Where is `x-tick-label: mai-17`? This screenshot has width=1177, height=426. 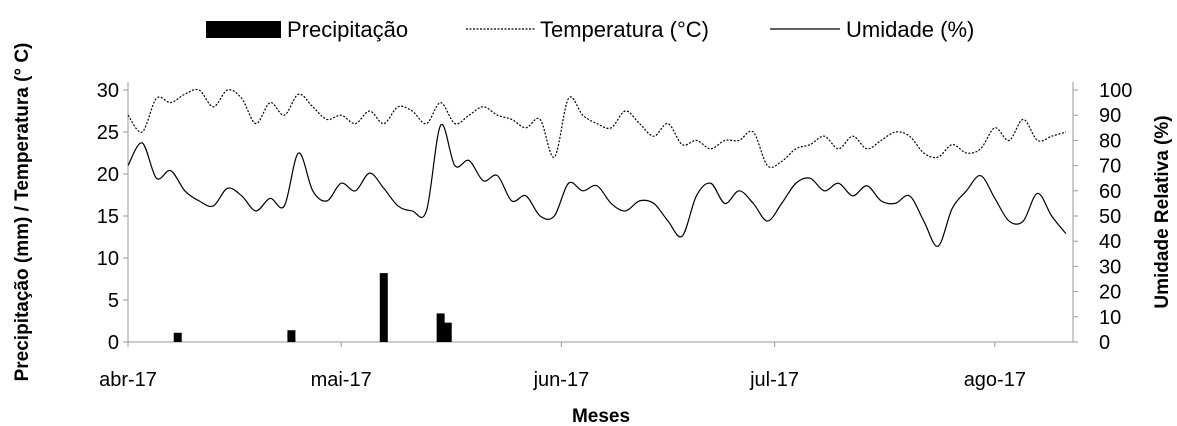
x-tick-label: mai-17 is located at coordinates (341, 380).